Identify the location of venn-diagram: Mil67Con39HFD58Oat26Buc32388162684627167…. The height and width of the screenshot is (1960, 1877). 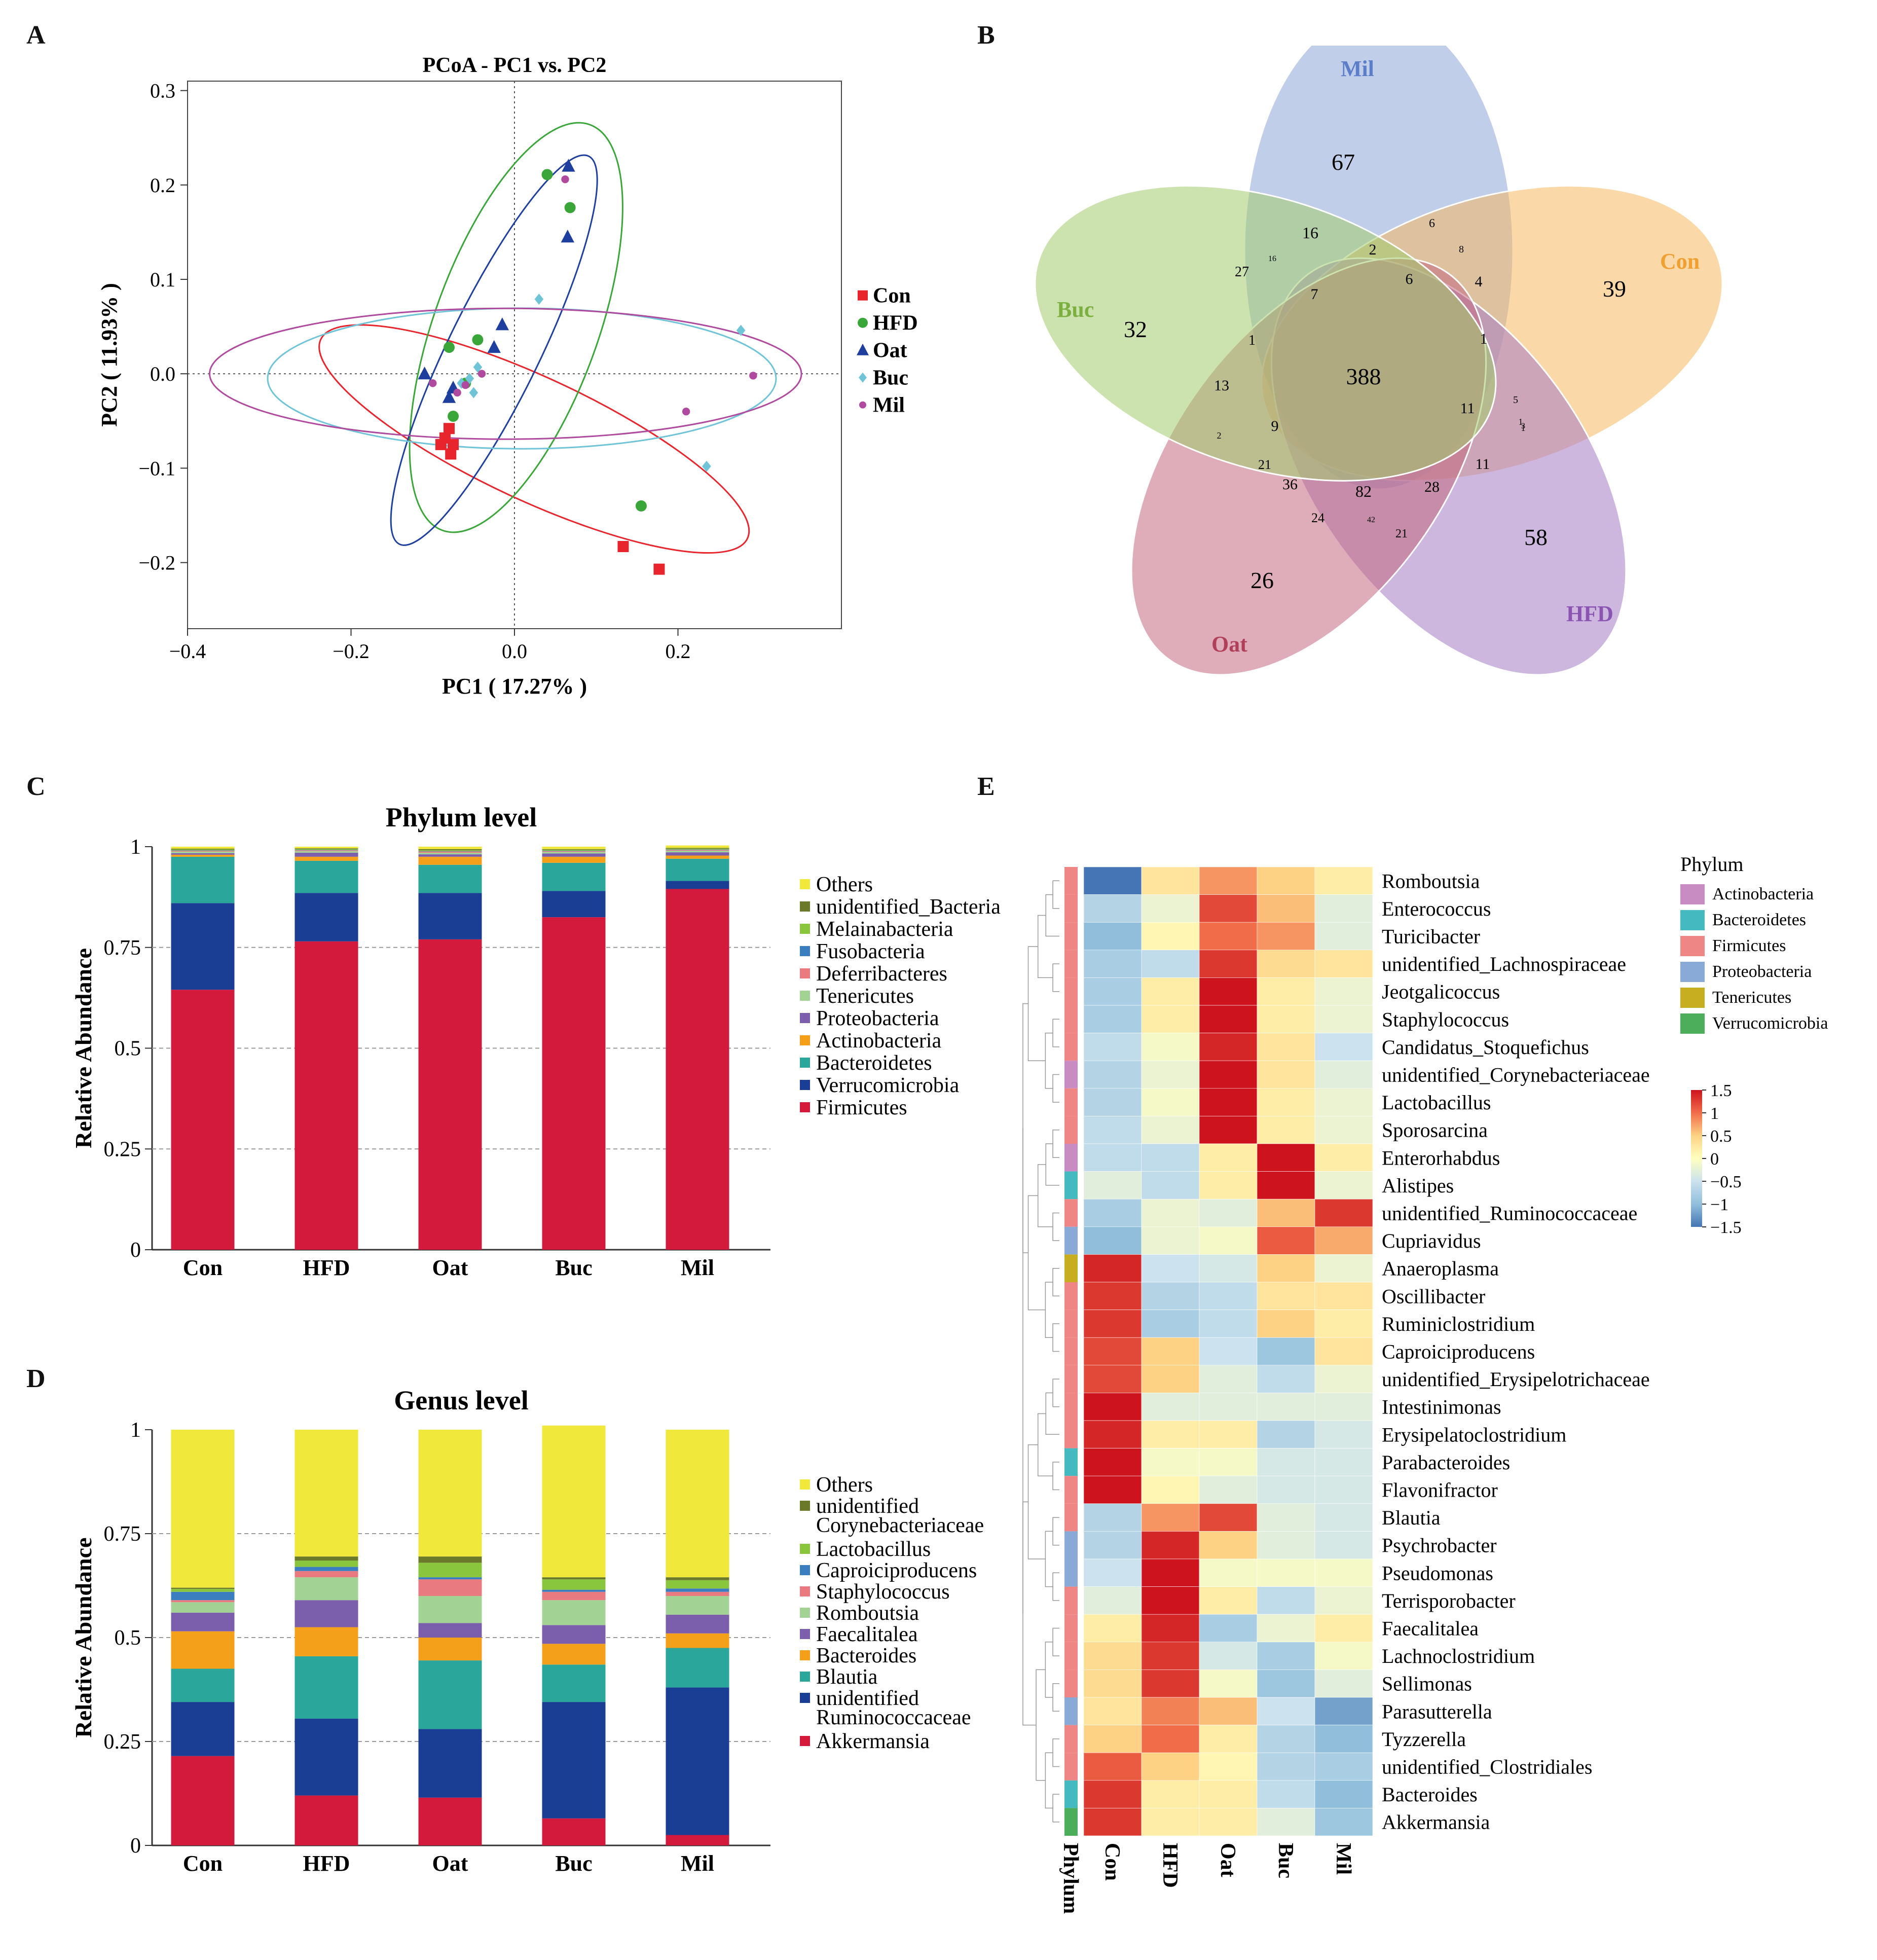
(1378, 361).